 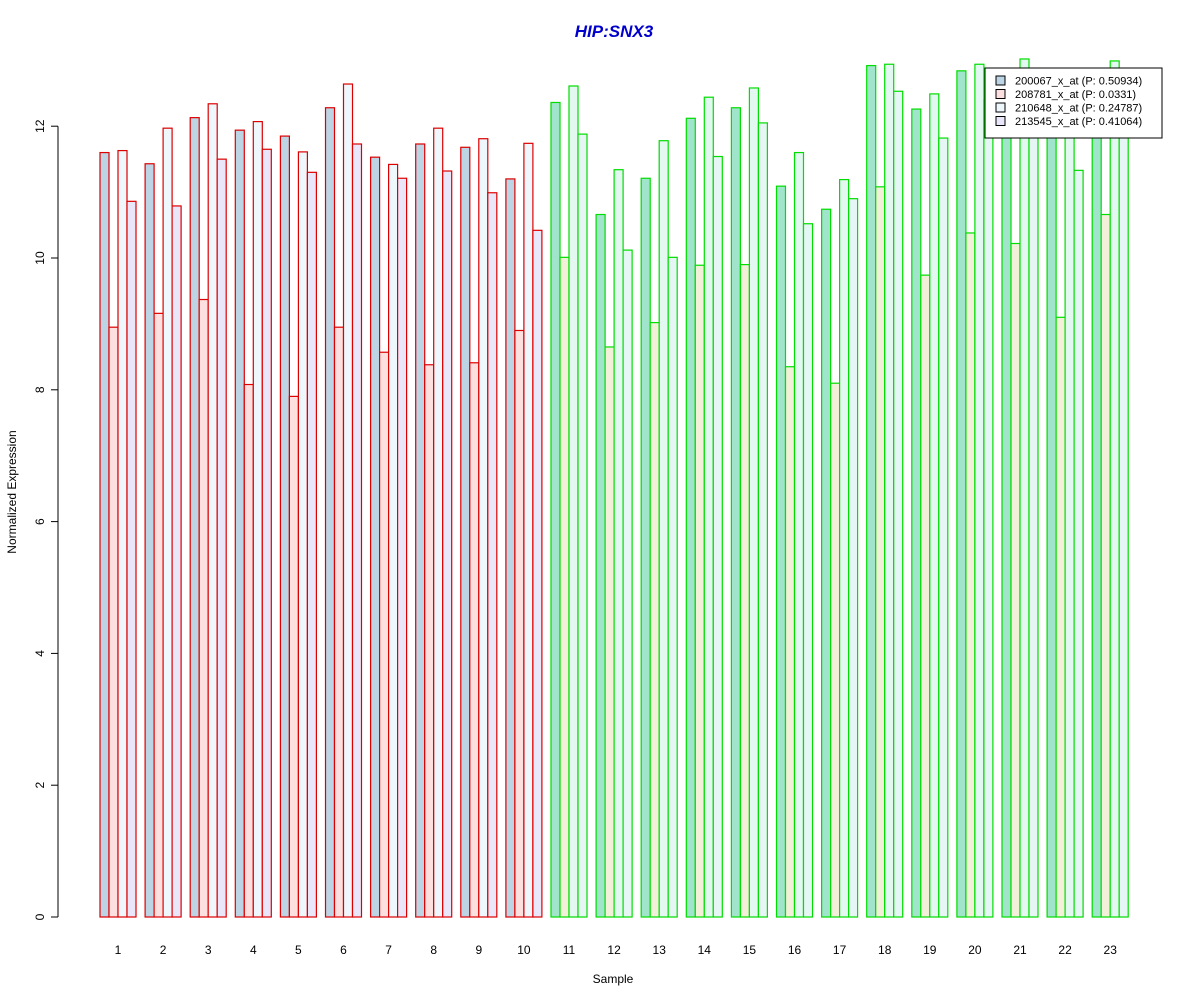 I want to click on x-tick-label-18: 18, so click(x=885, y=950).